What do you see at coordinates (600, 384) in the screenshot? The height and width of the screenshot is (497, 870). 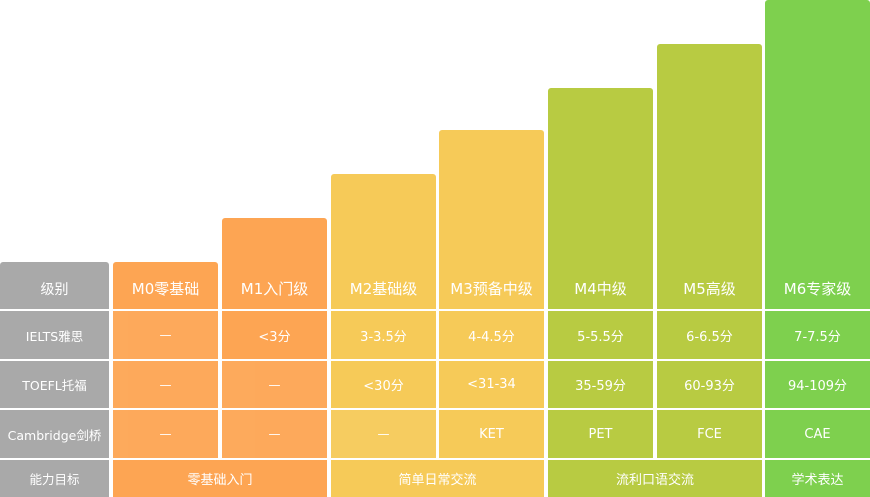 I see `toefl-cell: 35-59分` at bounding box center [600, 384].